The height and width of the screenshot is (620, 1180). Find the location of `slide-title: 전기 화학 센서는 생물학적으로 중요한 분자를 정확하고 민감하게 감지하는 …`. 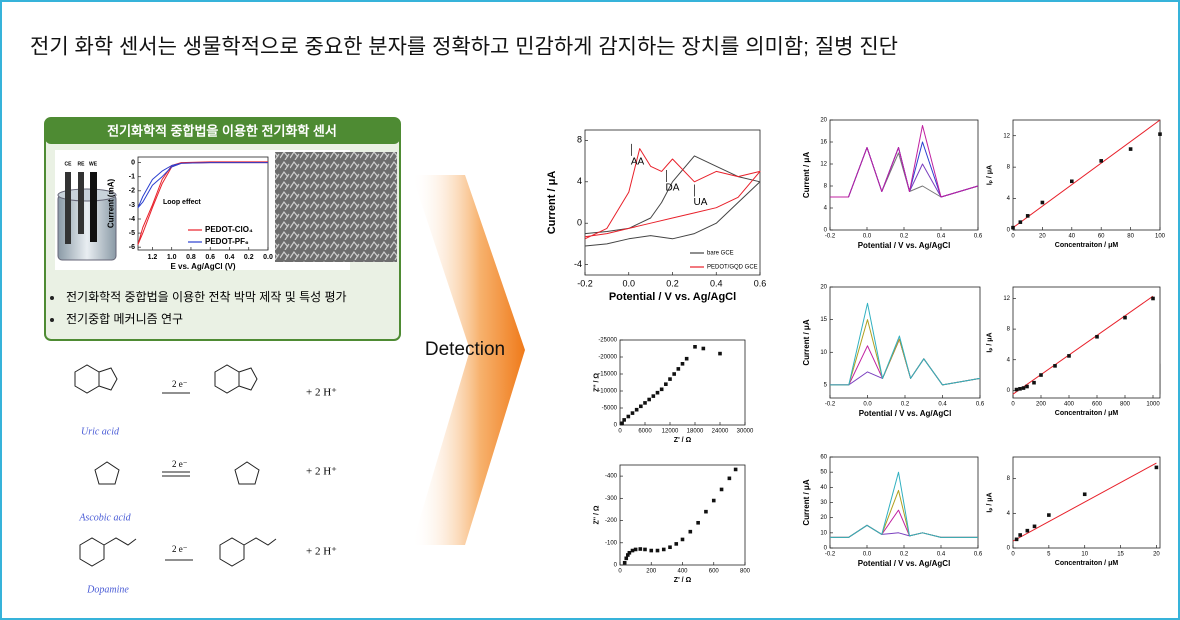

slide-title: 전기 화학 센서는 생물학적으로 중요한 분자를 정확하고 민감하게 감지하는 … is located at coordinates (464, 47).